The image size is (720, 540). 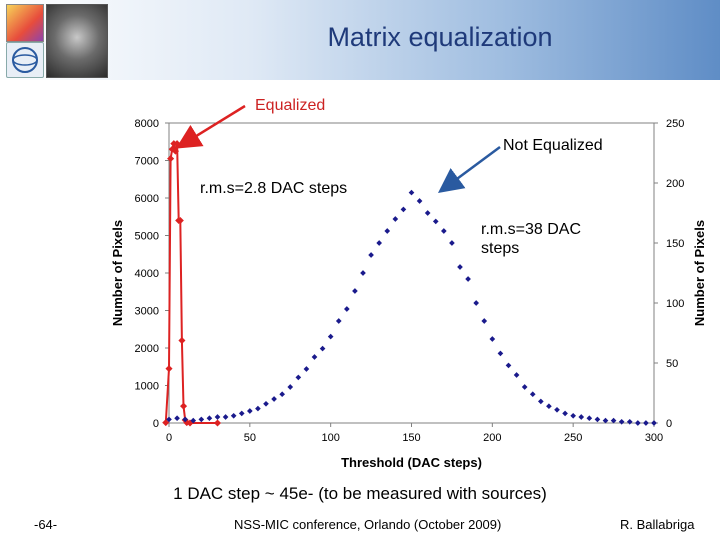 What do you see at coordinates (699, 273) in the screenshot?
I see `y-right-axis-label: Number of Pixels` at bounding box center [699, 273].